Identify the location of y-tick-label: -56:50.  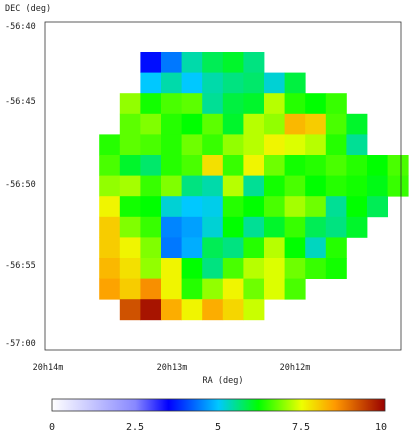
(20, 185).